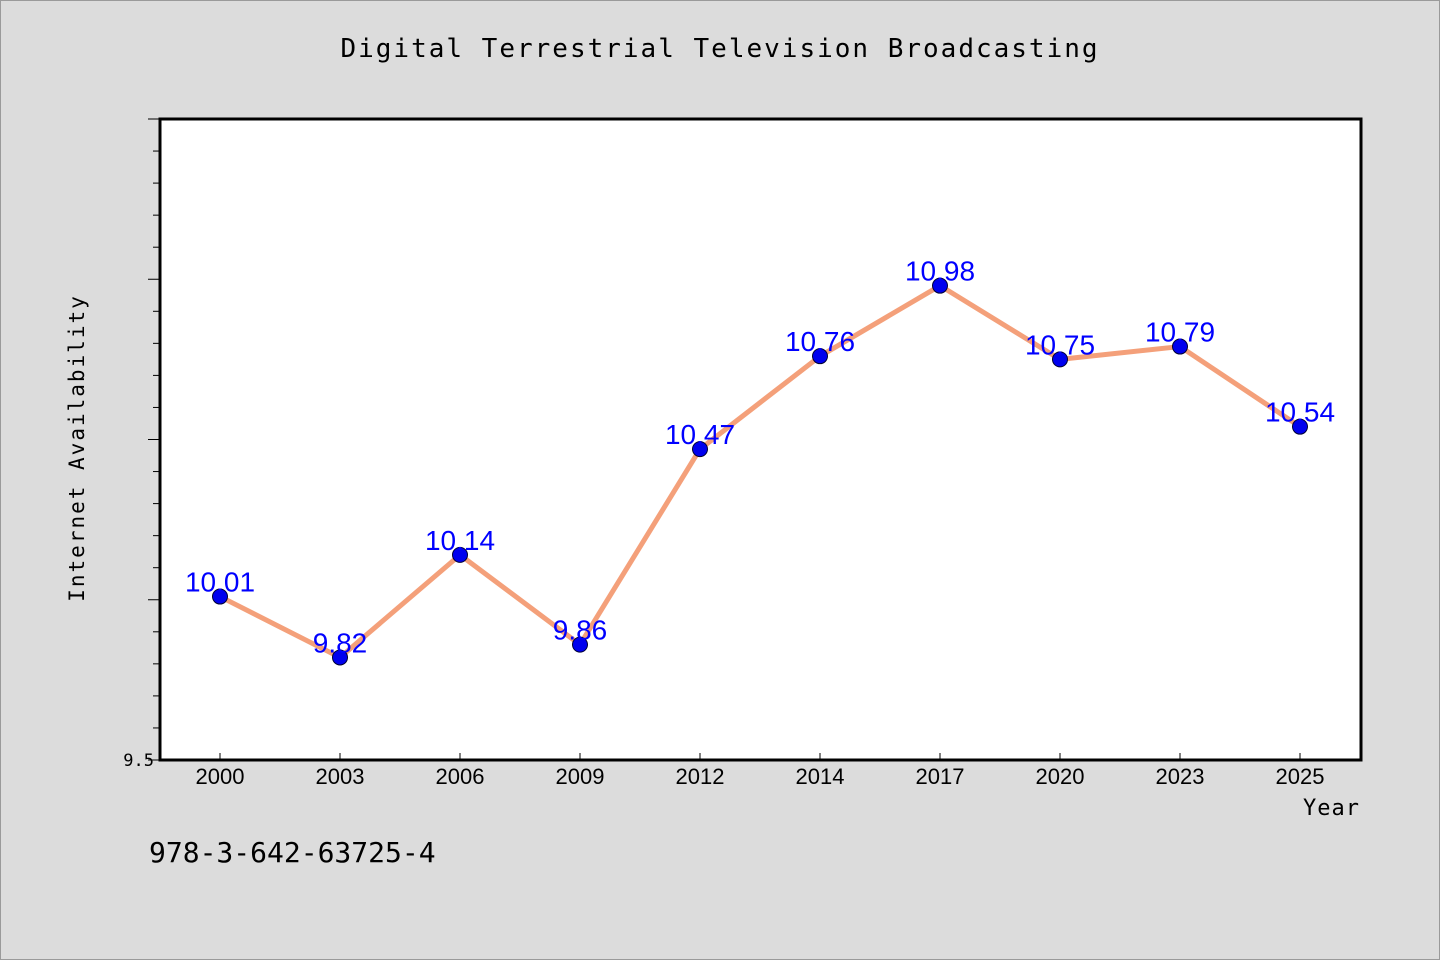  Describe the element at coordinates (340, 642) in the screenshot. I see `data-label: 9.82` at that location.